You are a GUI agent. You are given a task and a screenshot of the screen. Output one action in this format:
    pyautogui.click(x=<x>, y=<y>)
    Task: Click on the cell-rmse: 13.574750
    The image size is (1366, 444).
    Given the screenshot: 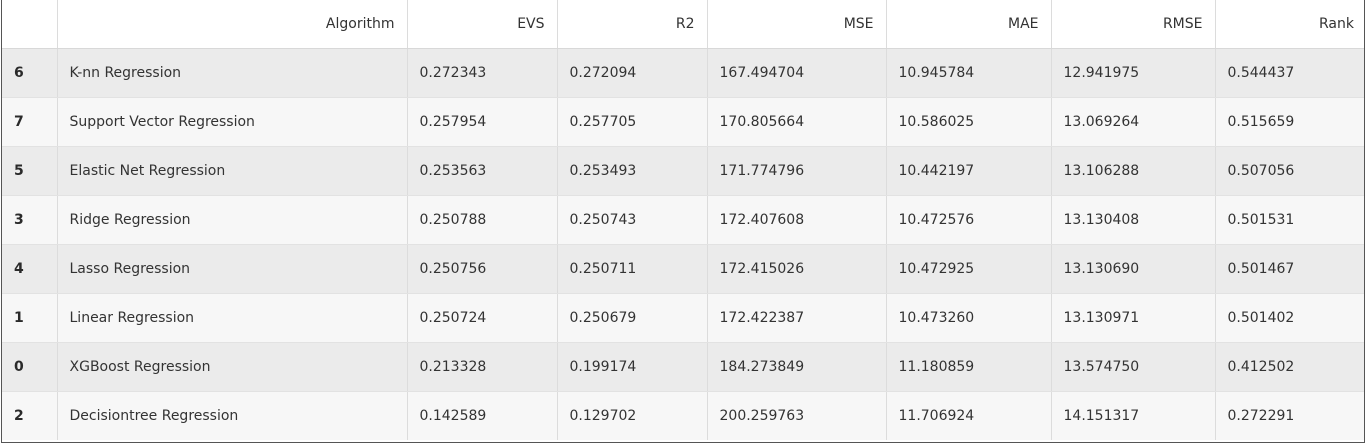 What is the action you would take?
    pyautogui.click(x=1133, y=367)
    